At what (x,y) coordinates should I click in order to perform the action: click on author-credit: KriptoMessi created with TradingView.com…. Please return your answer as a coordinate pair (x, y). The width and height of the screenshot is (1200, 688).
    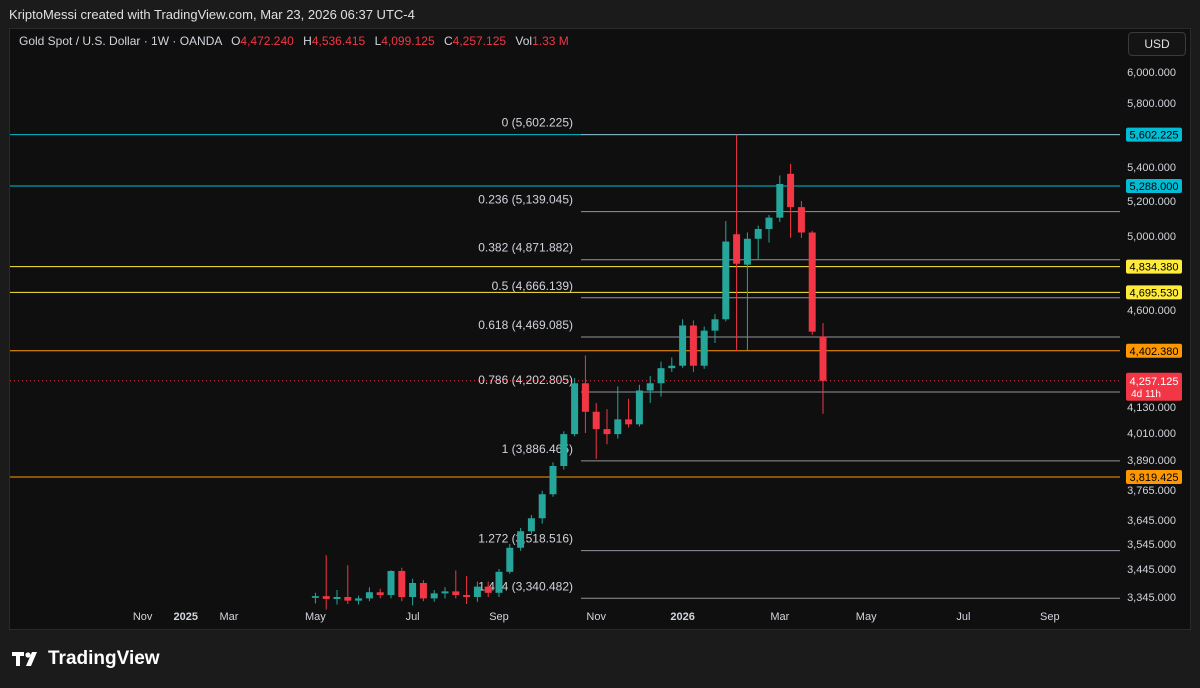
    Looking at the image, I should click on (212, 14).